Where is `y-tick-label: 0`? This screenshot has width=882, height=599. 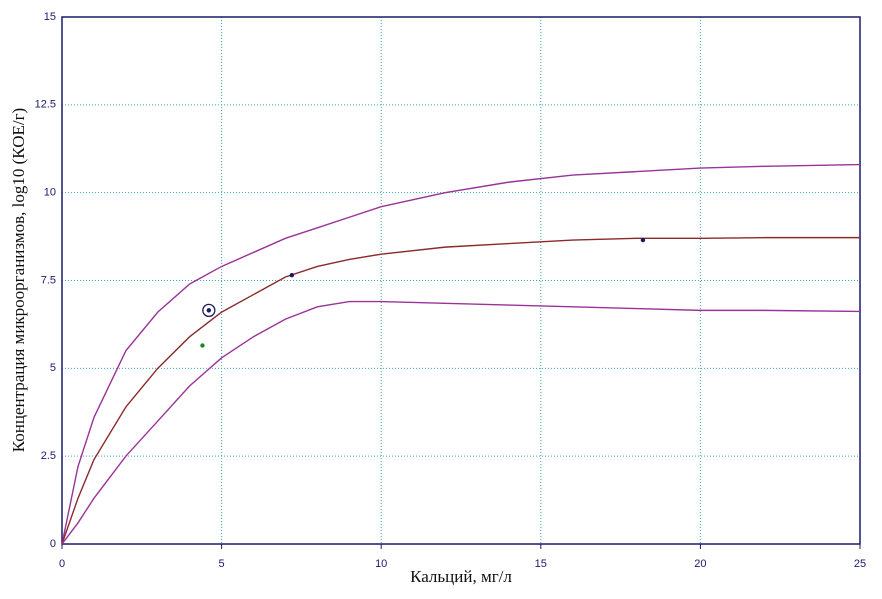
y-tick-label: 0 is located at coordinates (53, 544).